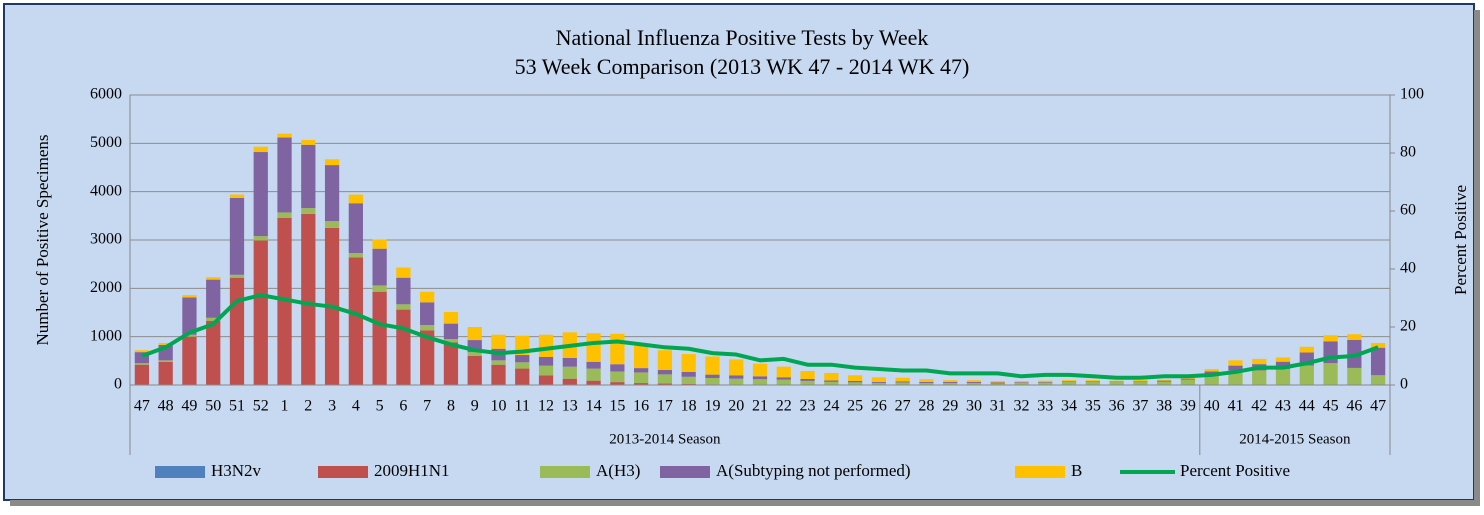  What do you see at coordinates (546, 406) in the screenshot?
I see `x-tick-label: 12` at bounding box center [546, 406].